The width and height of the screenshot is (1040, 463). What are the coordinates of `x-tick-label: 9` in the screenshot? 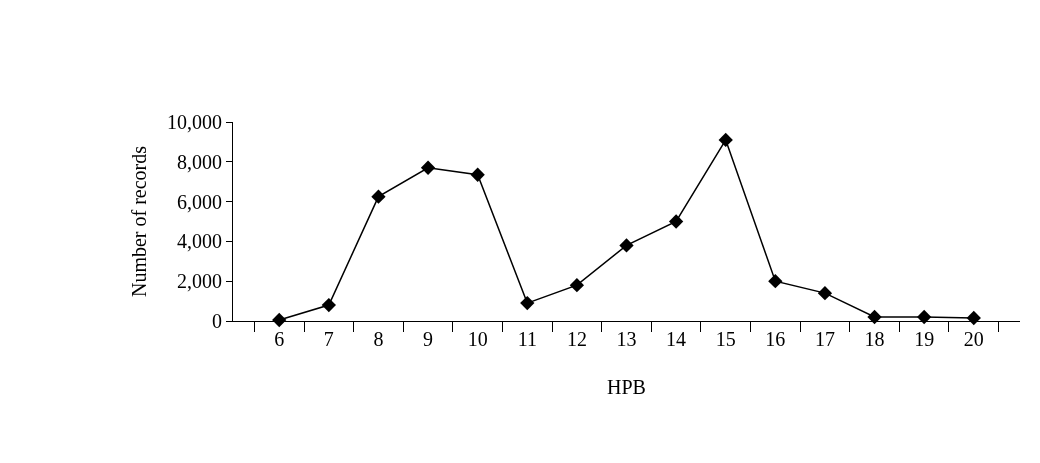 It's located at (428, 339).